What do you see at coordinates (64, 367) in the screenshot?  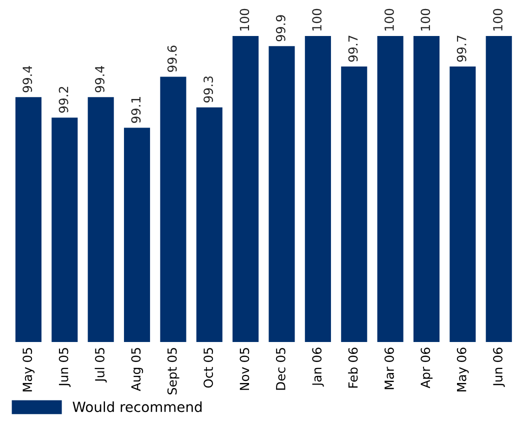 I see `x-tick-label: Jun 05` at bounding box center [64, 367].